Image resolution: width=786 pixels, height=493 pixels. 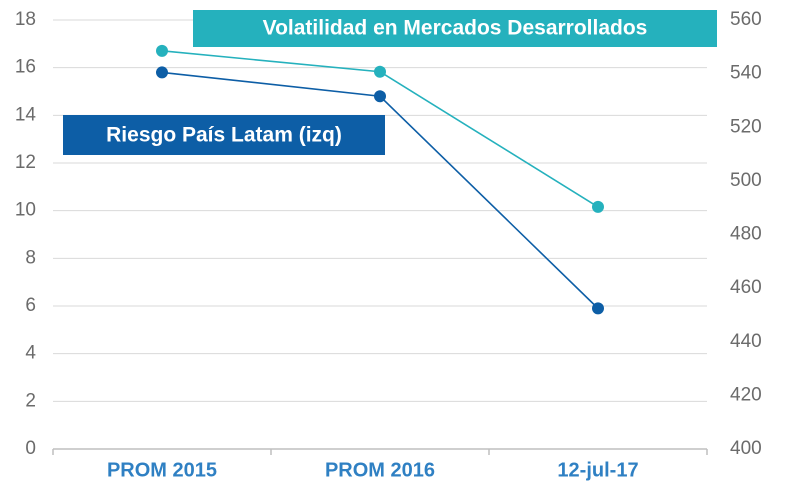 I want to click on y-tick-label: 0, so click(x=30, y=448).